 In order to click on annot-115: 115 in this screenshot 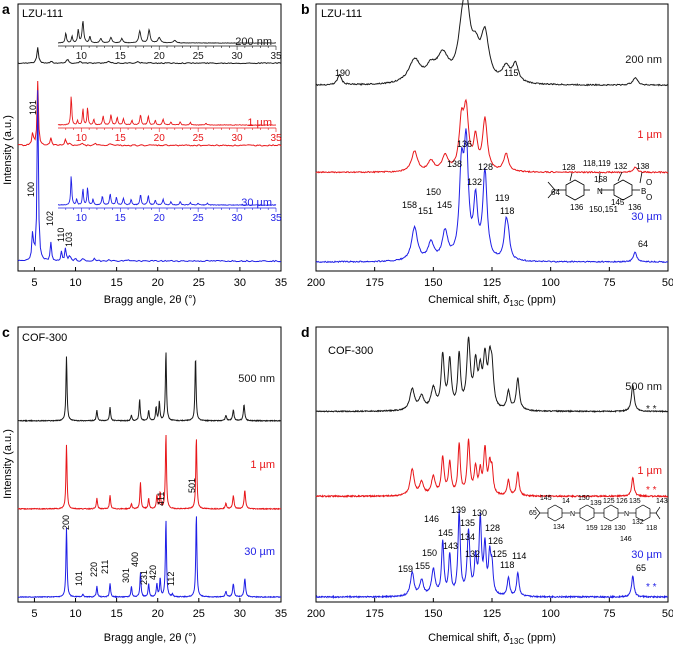, I will do `click(511, 73)`.